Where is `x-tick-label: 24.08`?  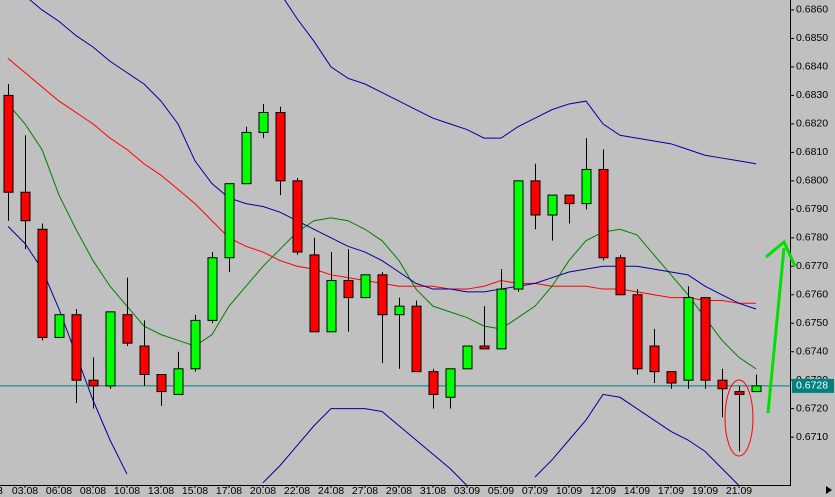
x-tick-label: 24.08 is located at coordinates (331, 491).